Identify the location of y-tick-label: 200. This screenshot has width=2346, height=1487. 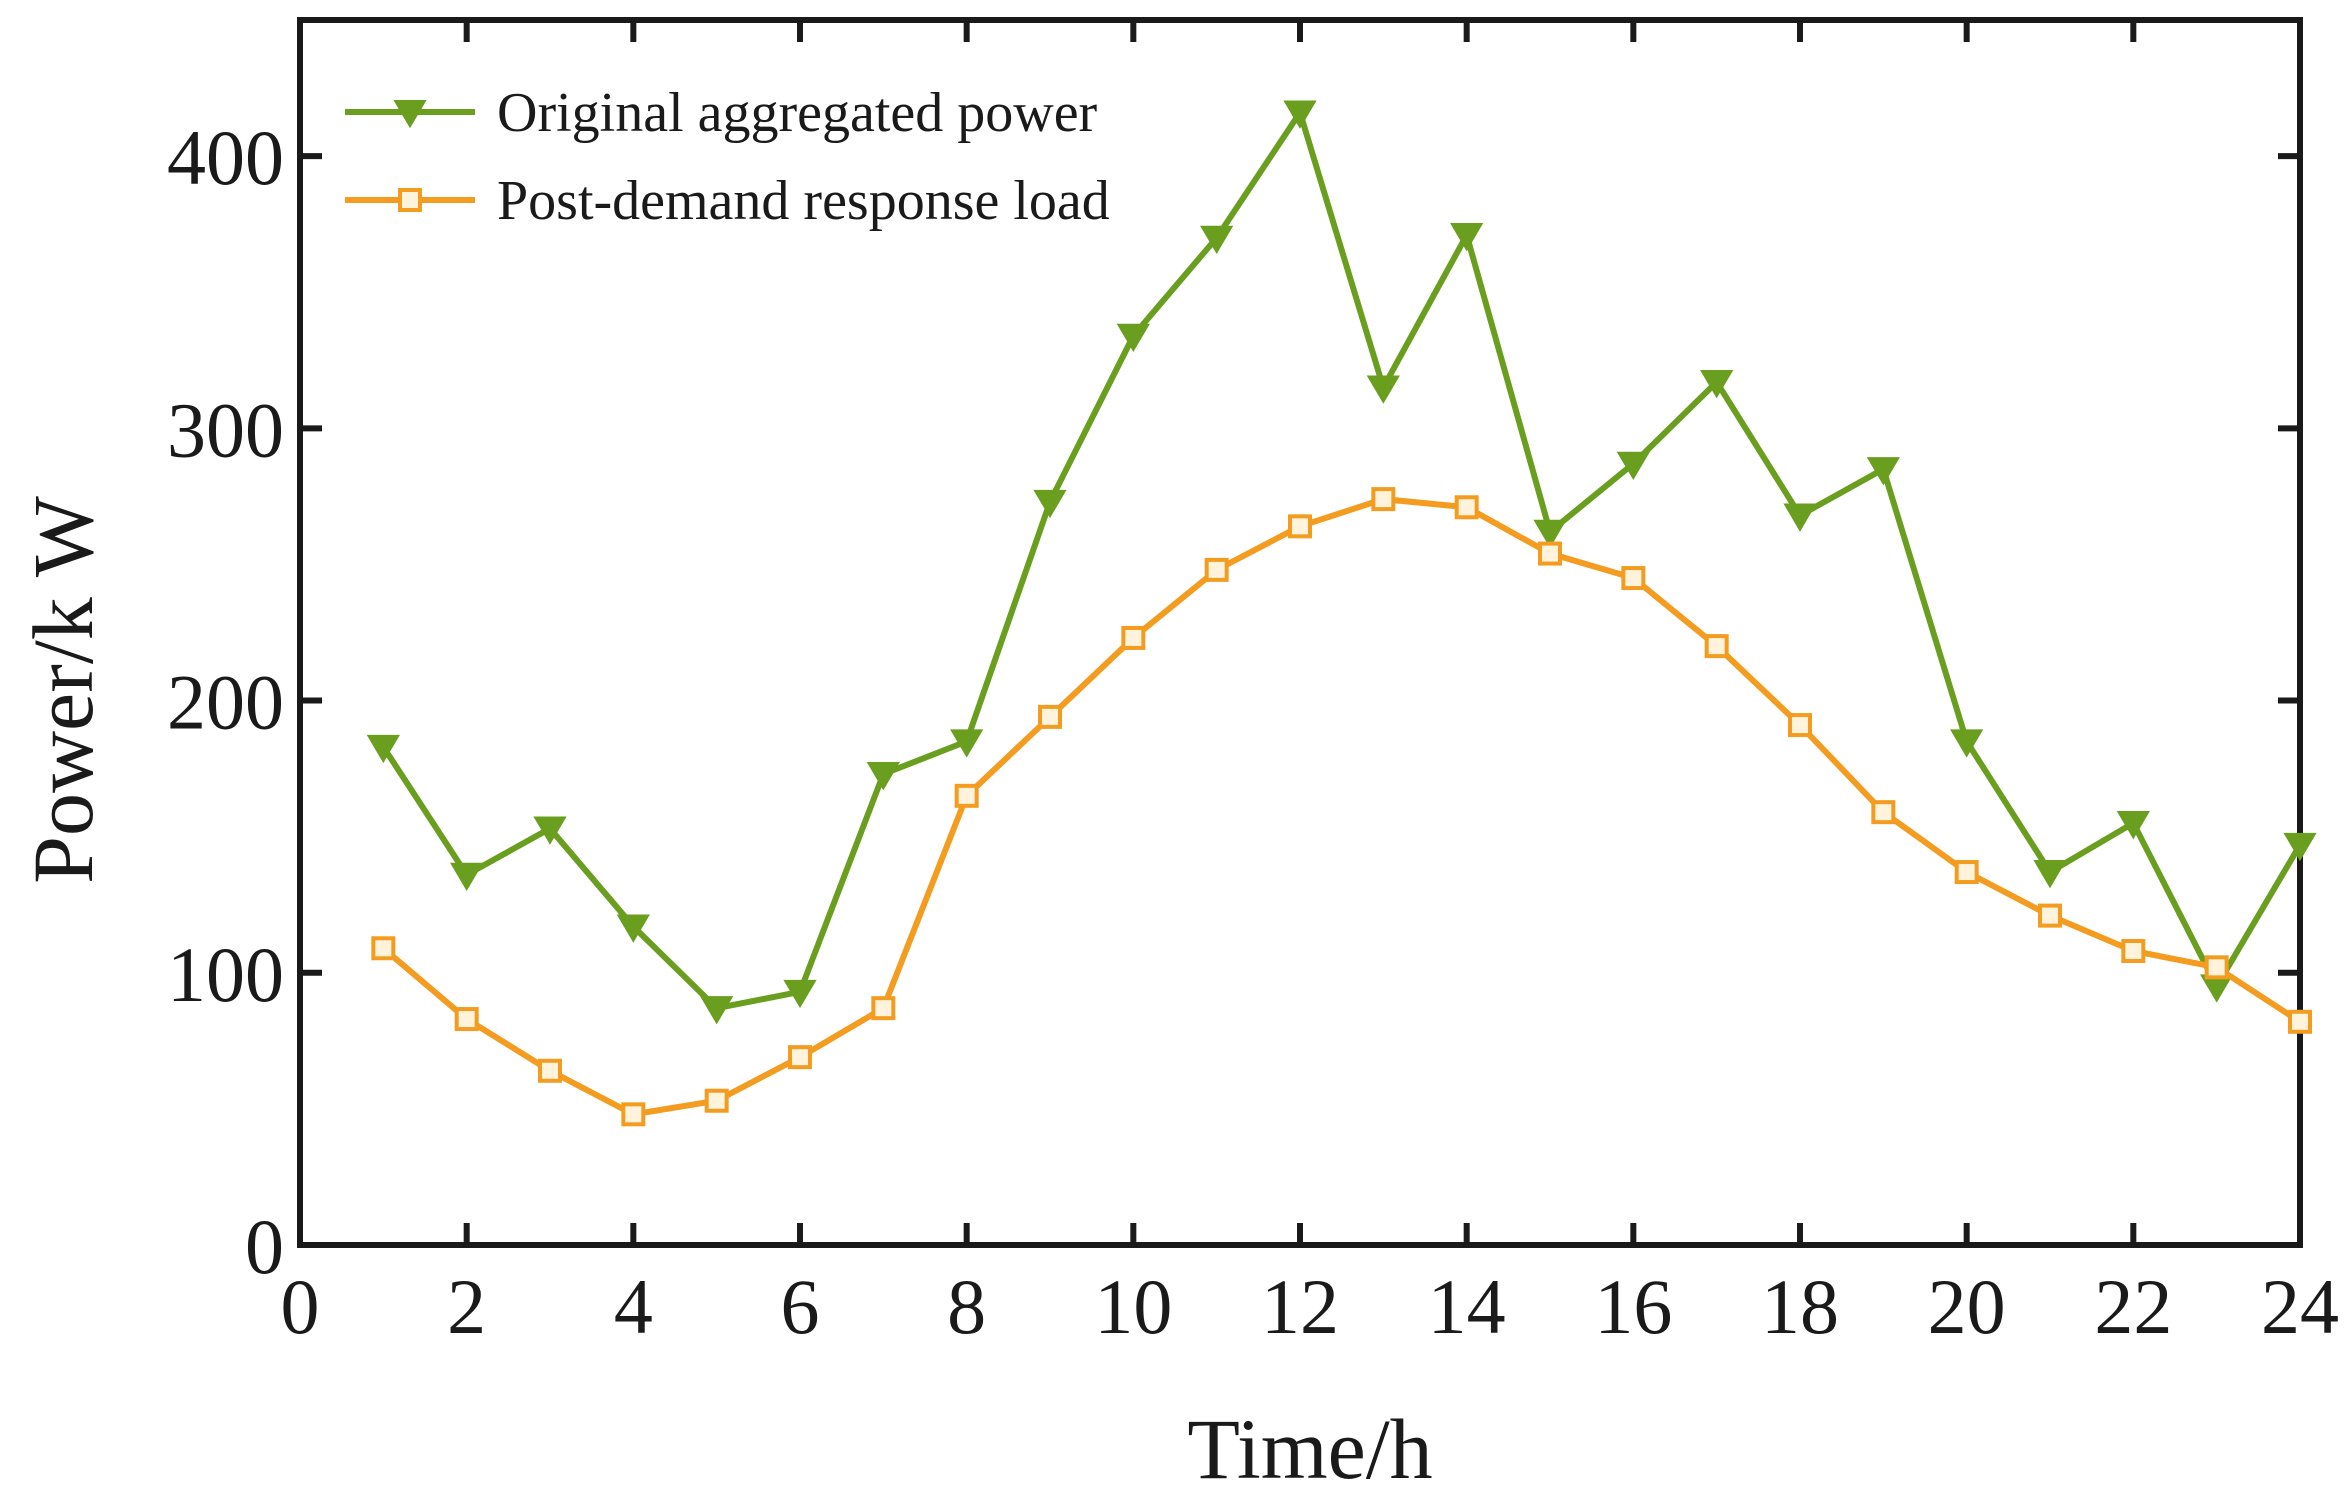
(225, 702).